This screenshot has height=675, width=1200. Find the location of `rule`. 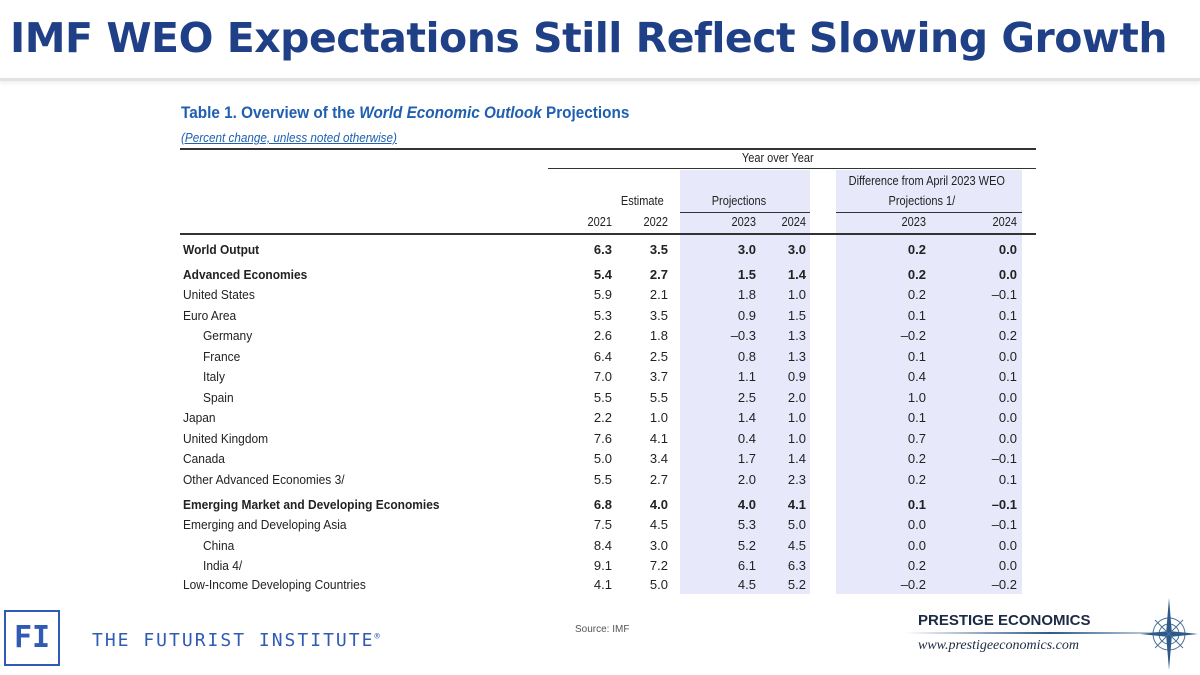

rule is located at coordinates (792, 168).